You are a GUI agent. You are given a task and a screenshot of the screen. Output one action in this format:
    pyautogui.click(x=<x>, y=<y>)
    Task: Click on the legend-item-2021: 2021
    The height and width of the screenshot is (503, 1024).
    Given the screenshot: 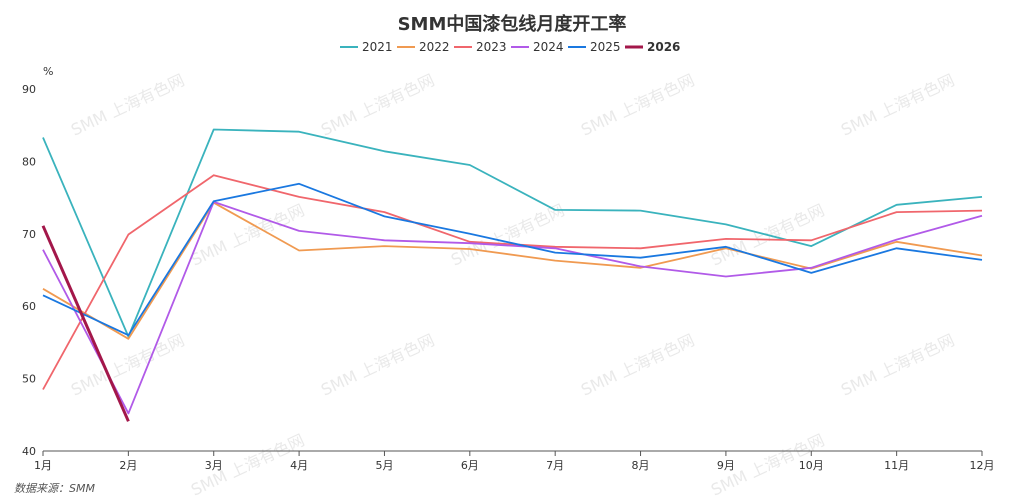 What is the action you would take?
    pyautogui.click(x=366, y=47)
    